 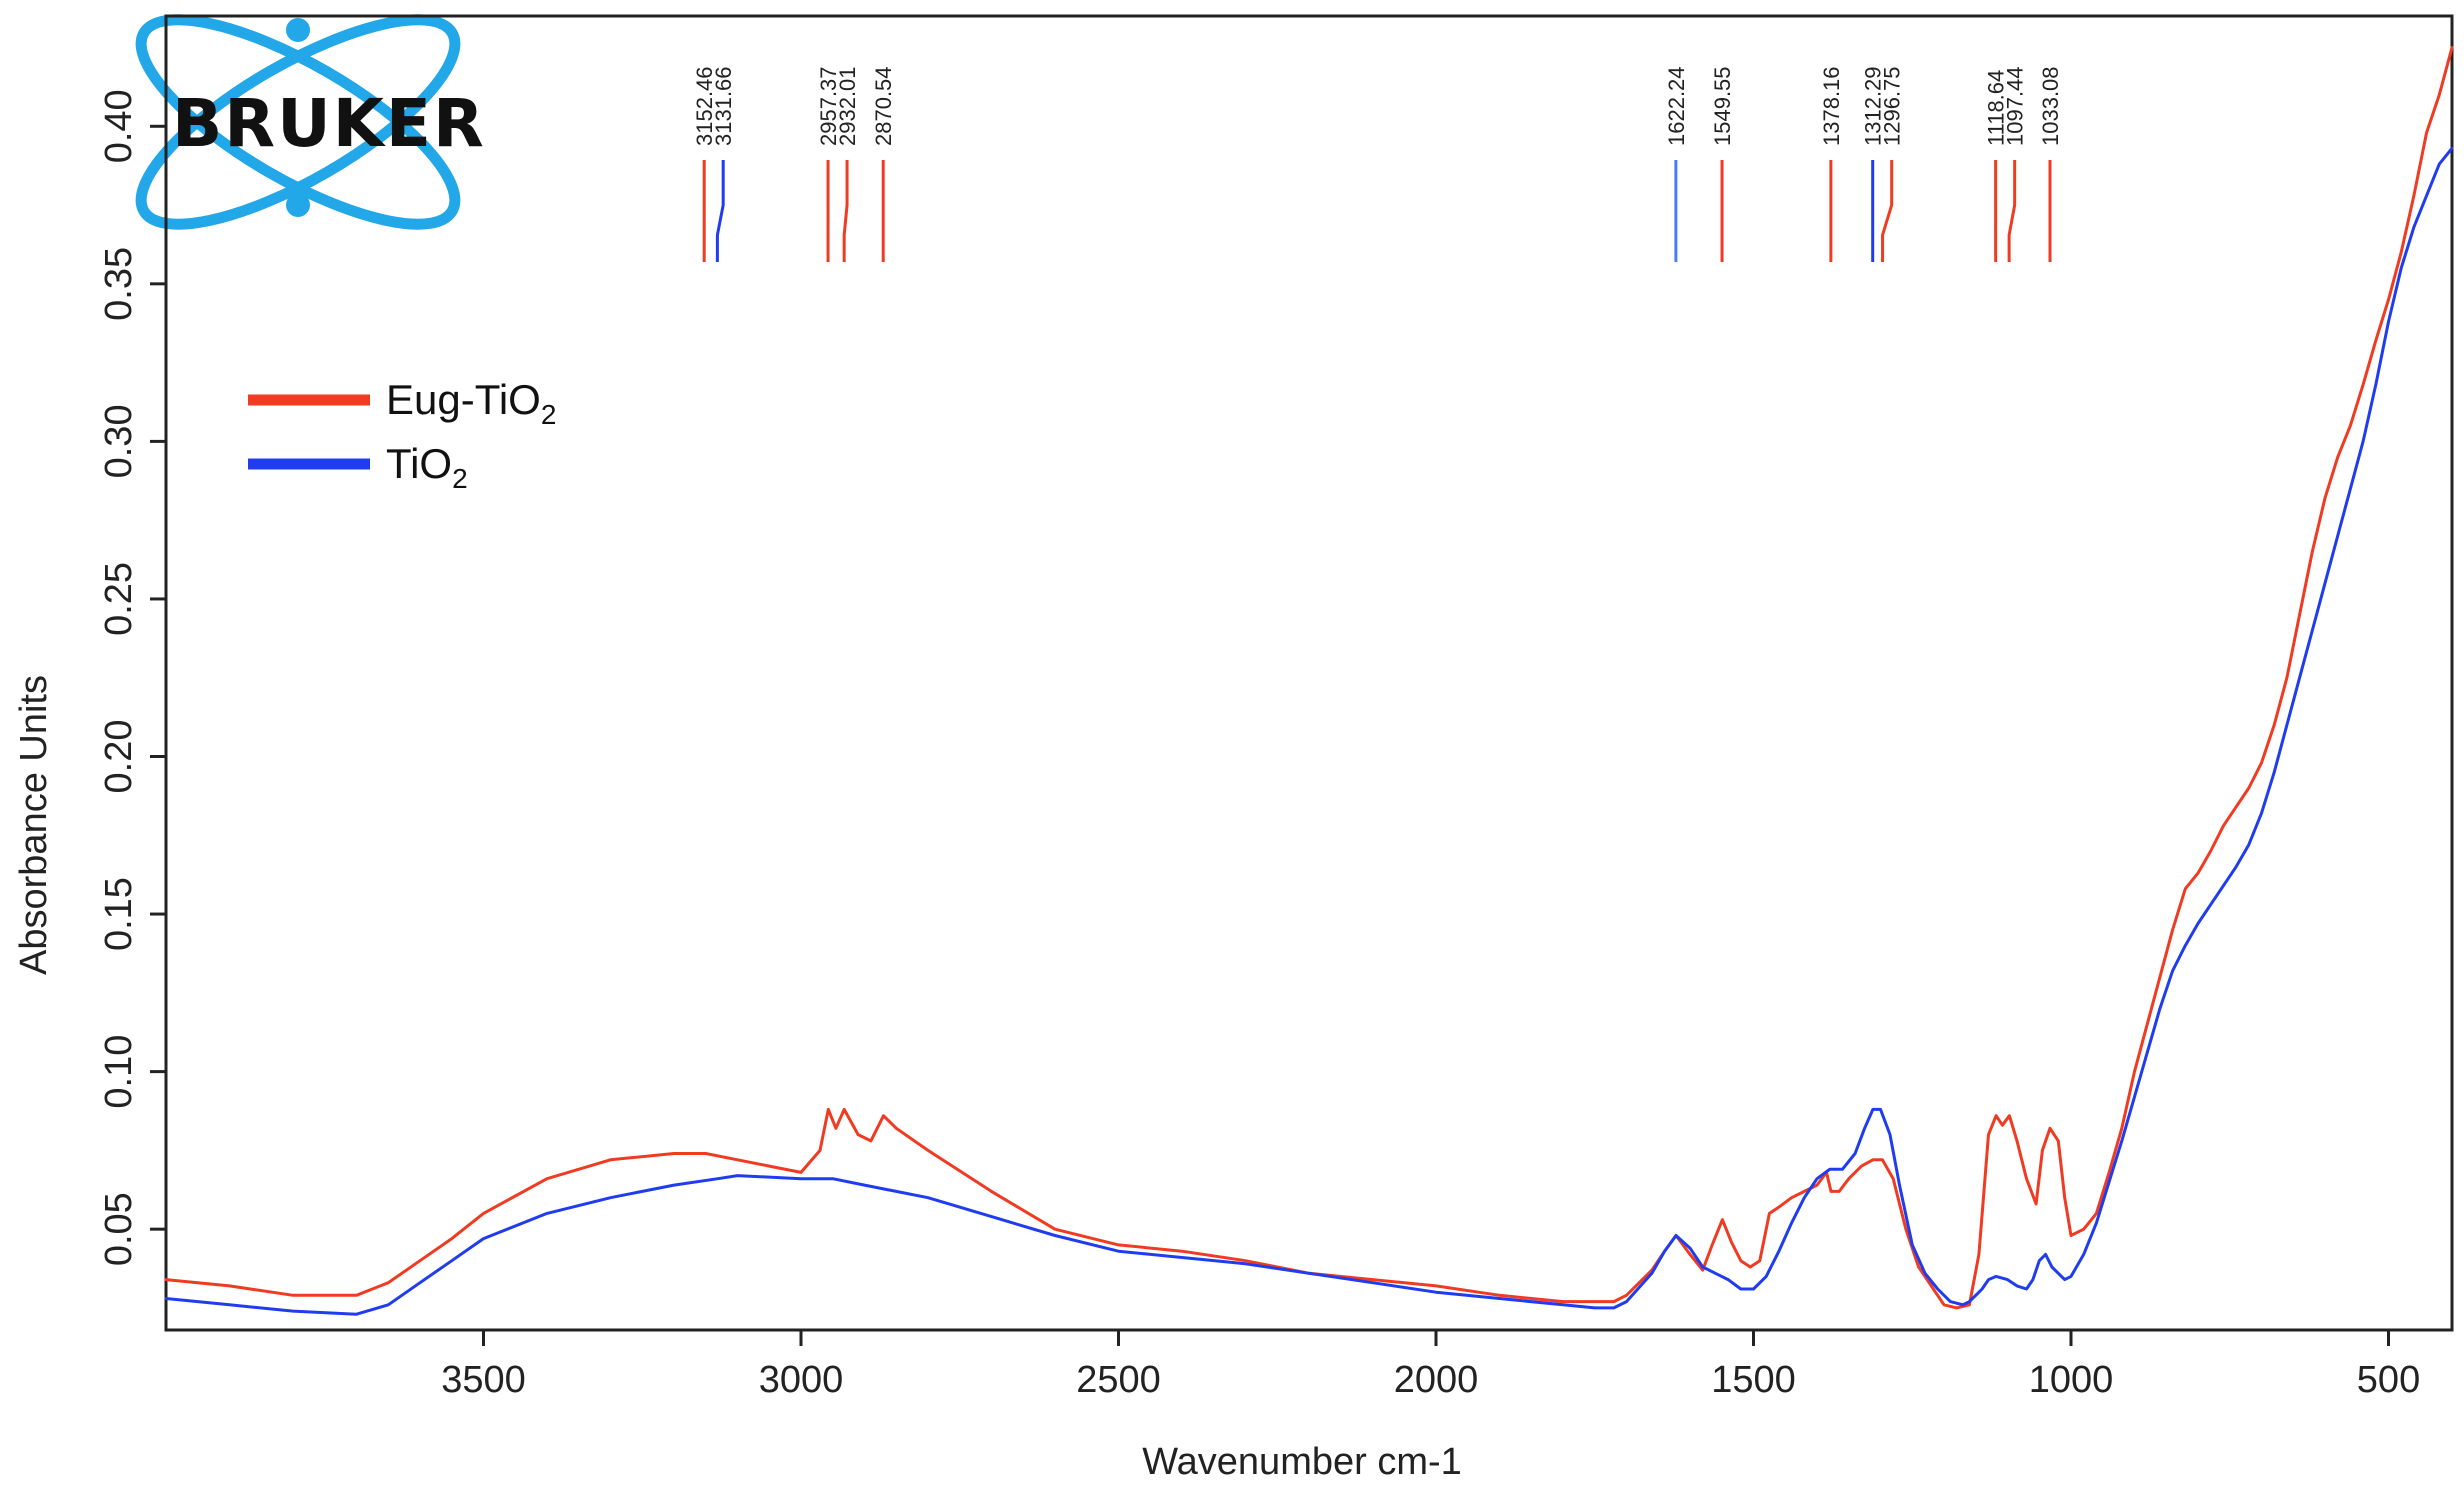 I want to click on bruker-logo: BRUKER, so click(x=310, y=122).